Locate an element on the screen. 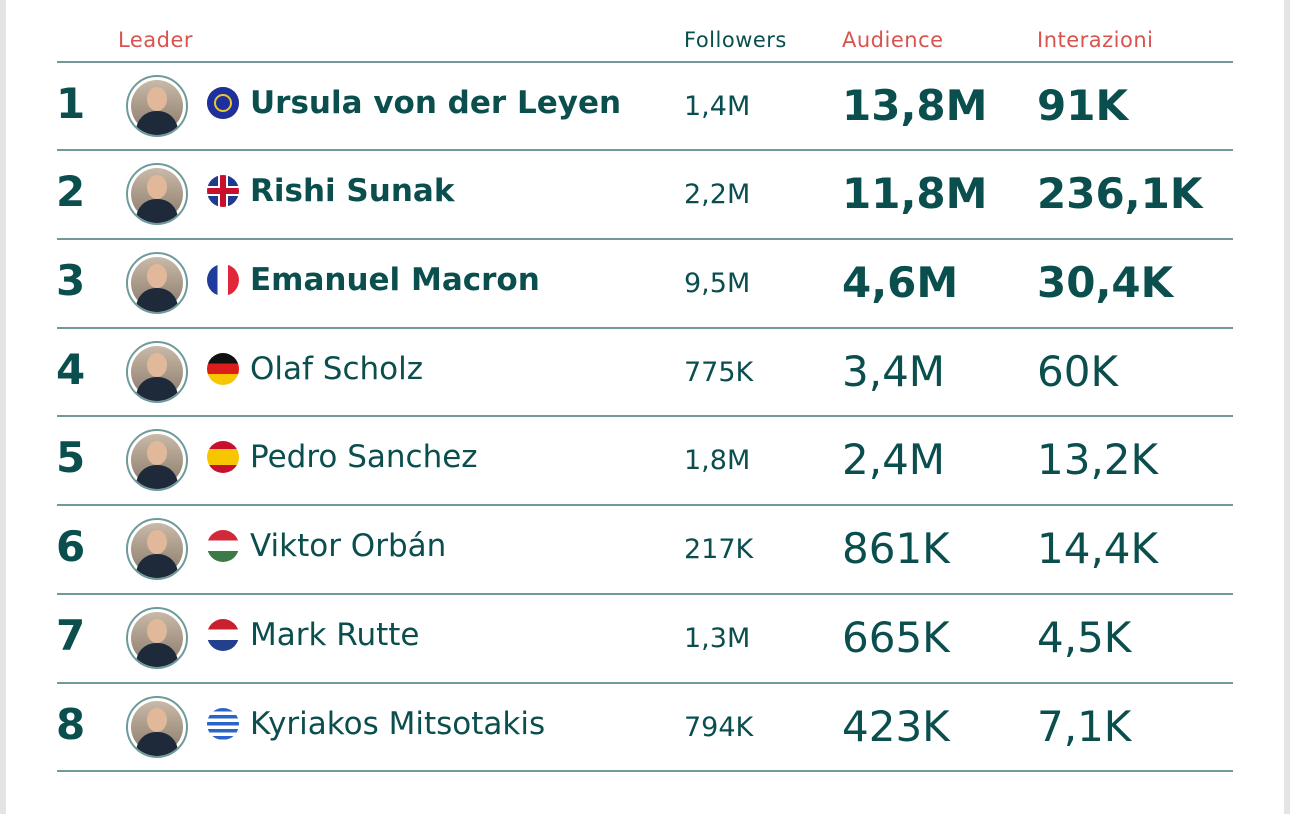 The image size is (1290, 814). followers-value: 2,2M is located at coordinates (717, 194).